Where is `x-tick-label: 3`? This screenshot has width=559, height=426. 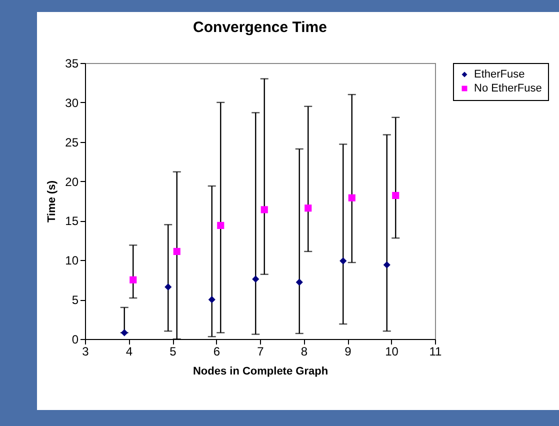 x-tick-label: 3 is located at coordinates (86, 351).